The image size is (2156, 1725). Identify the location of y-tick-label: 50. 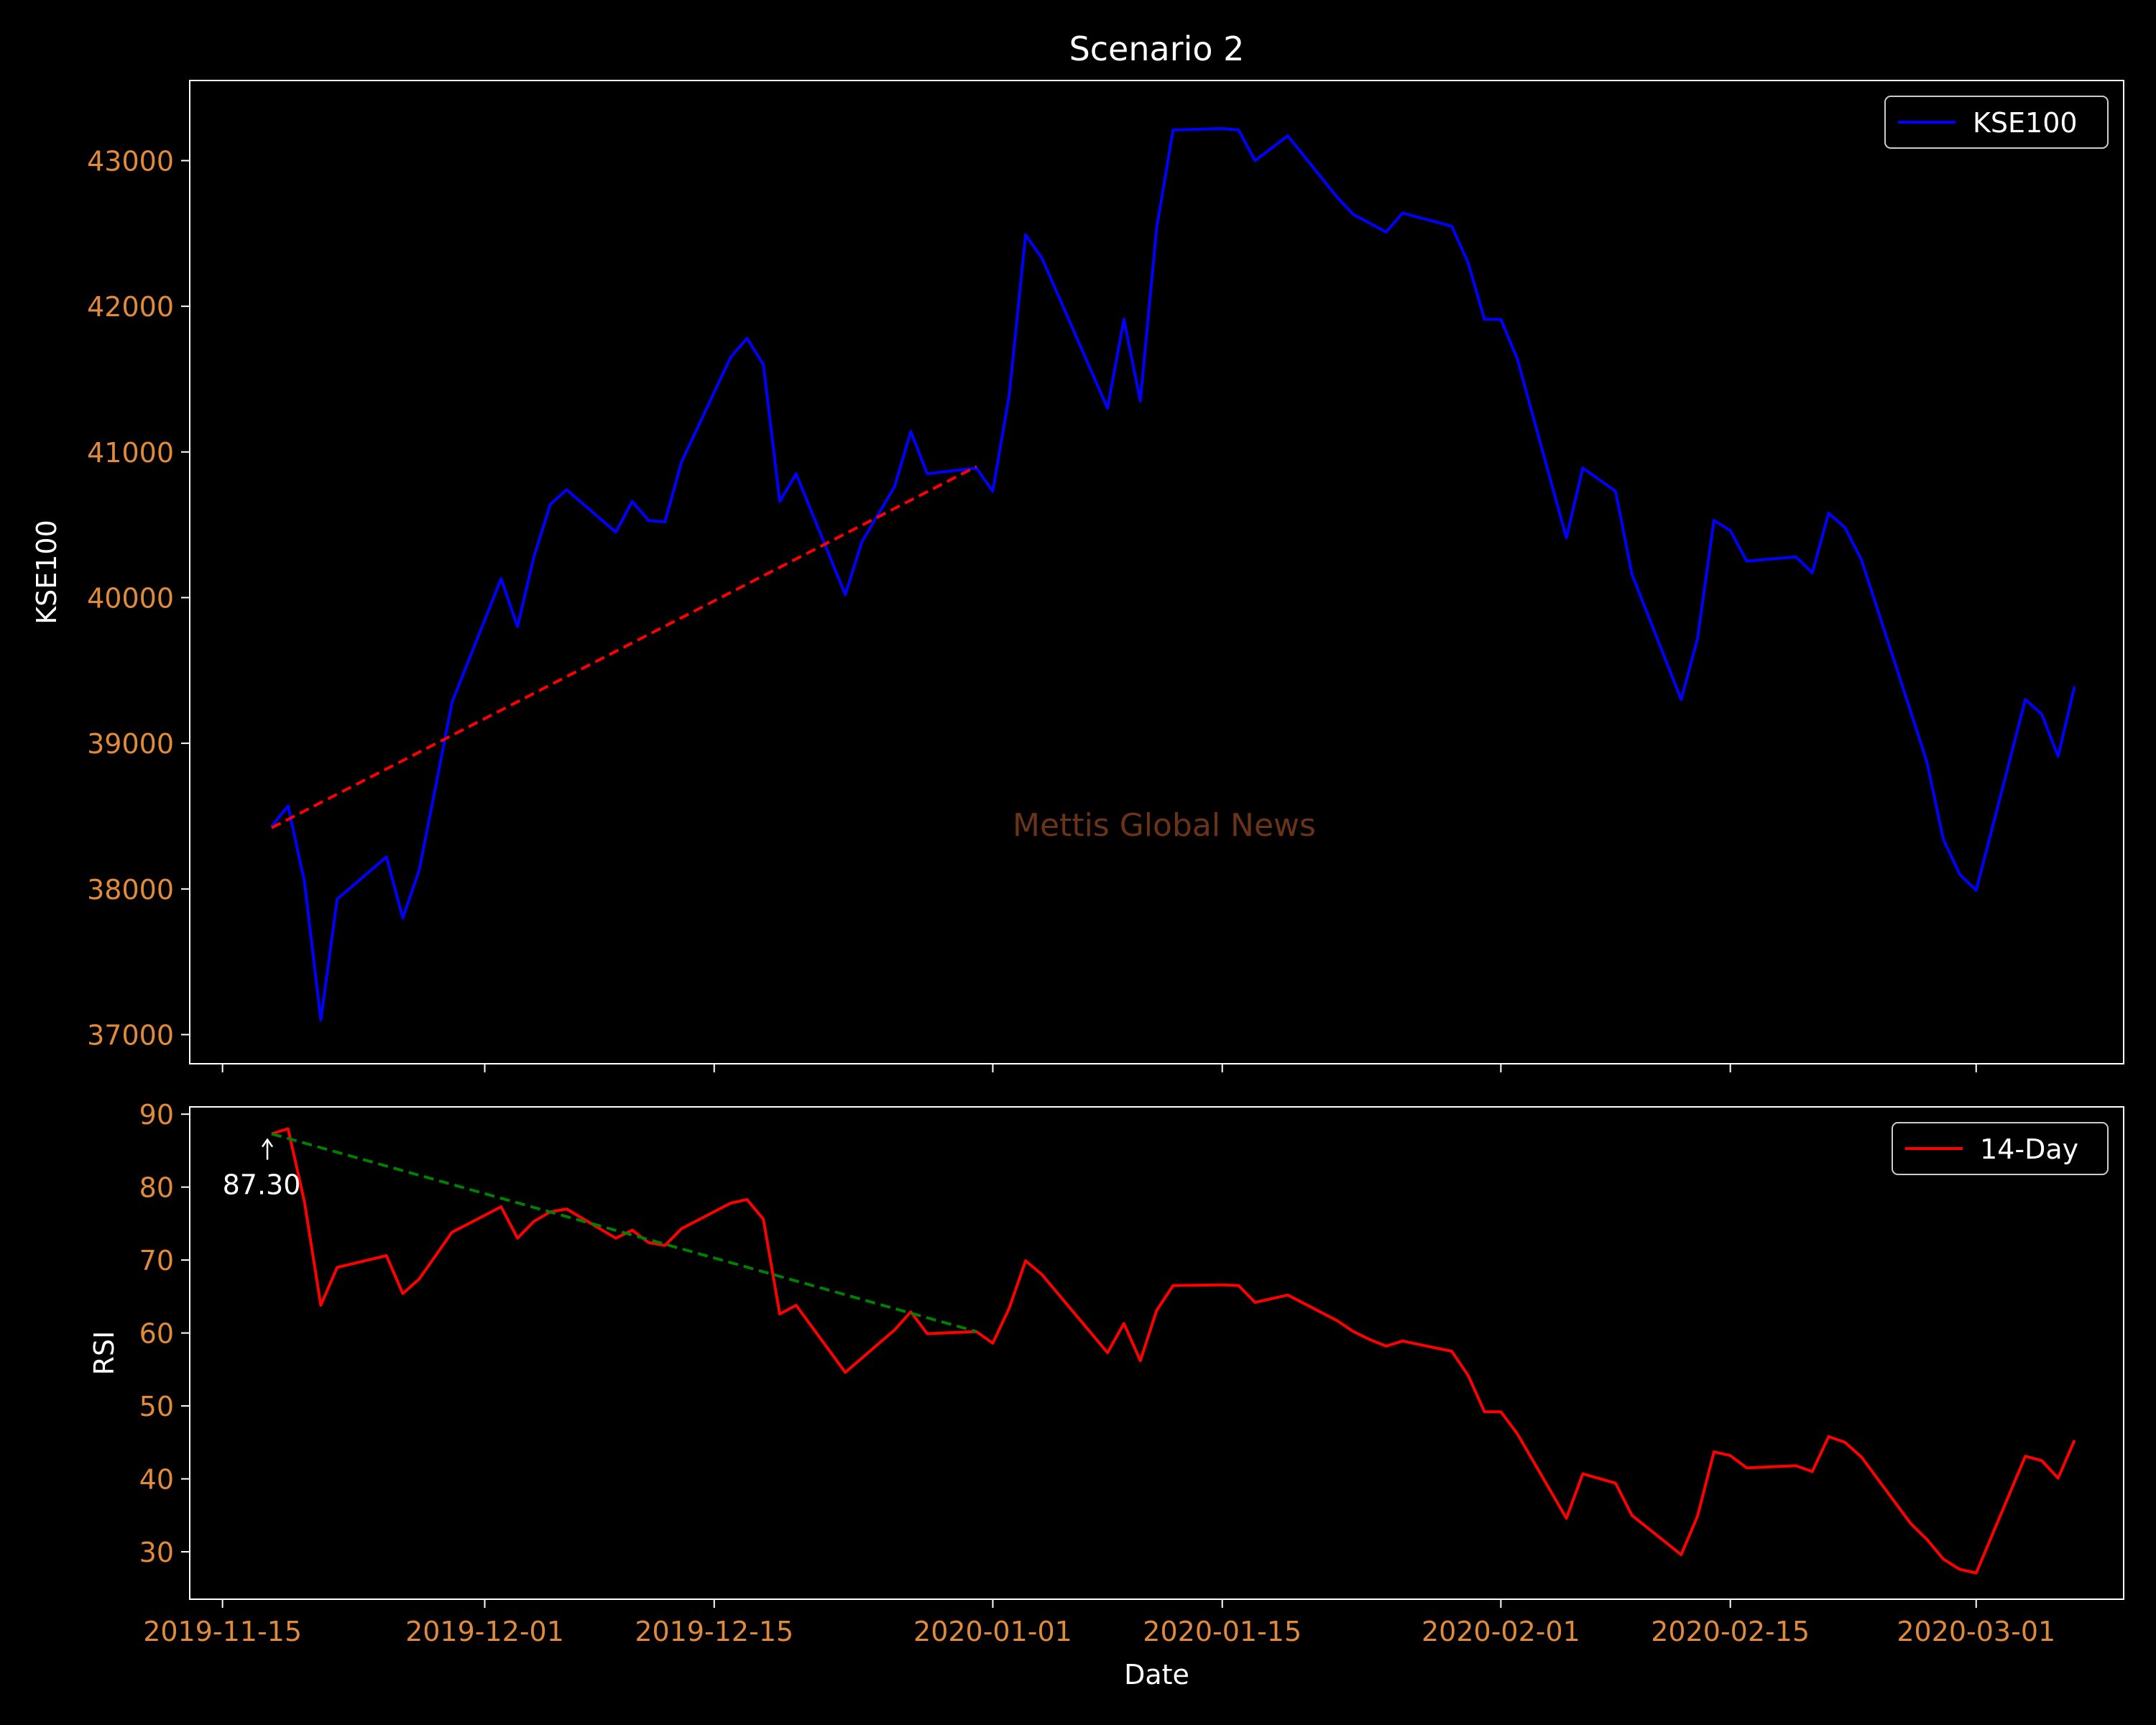
(157, 1406).